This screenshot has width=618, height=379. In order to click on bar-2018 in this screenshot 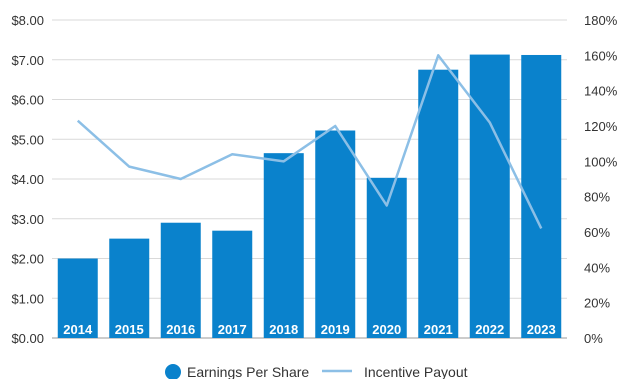, I will do `click(283, 245)`.